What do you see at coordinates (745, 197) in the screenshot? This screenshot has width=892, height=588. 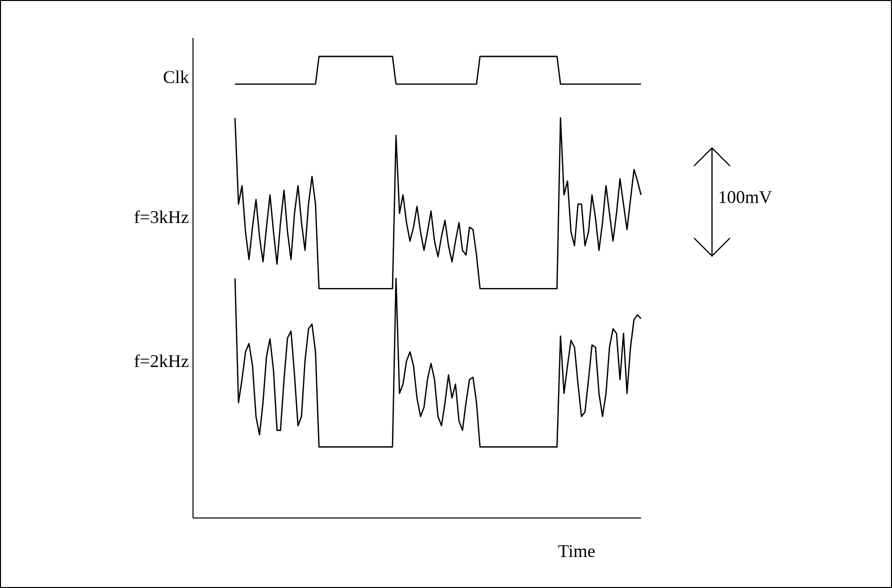 I see `text: 100mV` at bounding box center [745, 197].